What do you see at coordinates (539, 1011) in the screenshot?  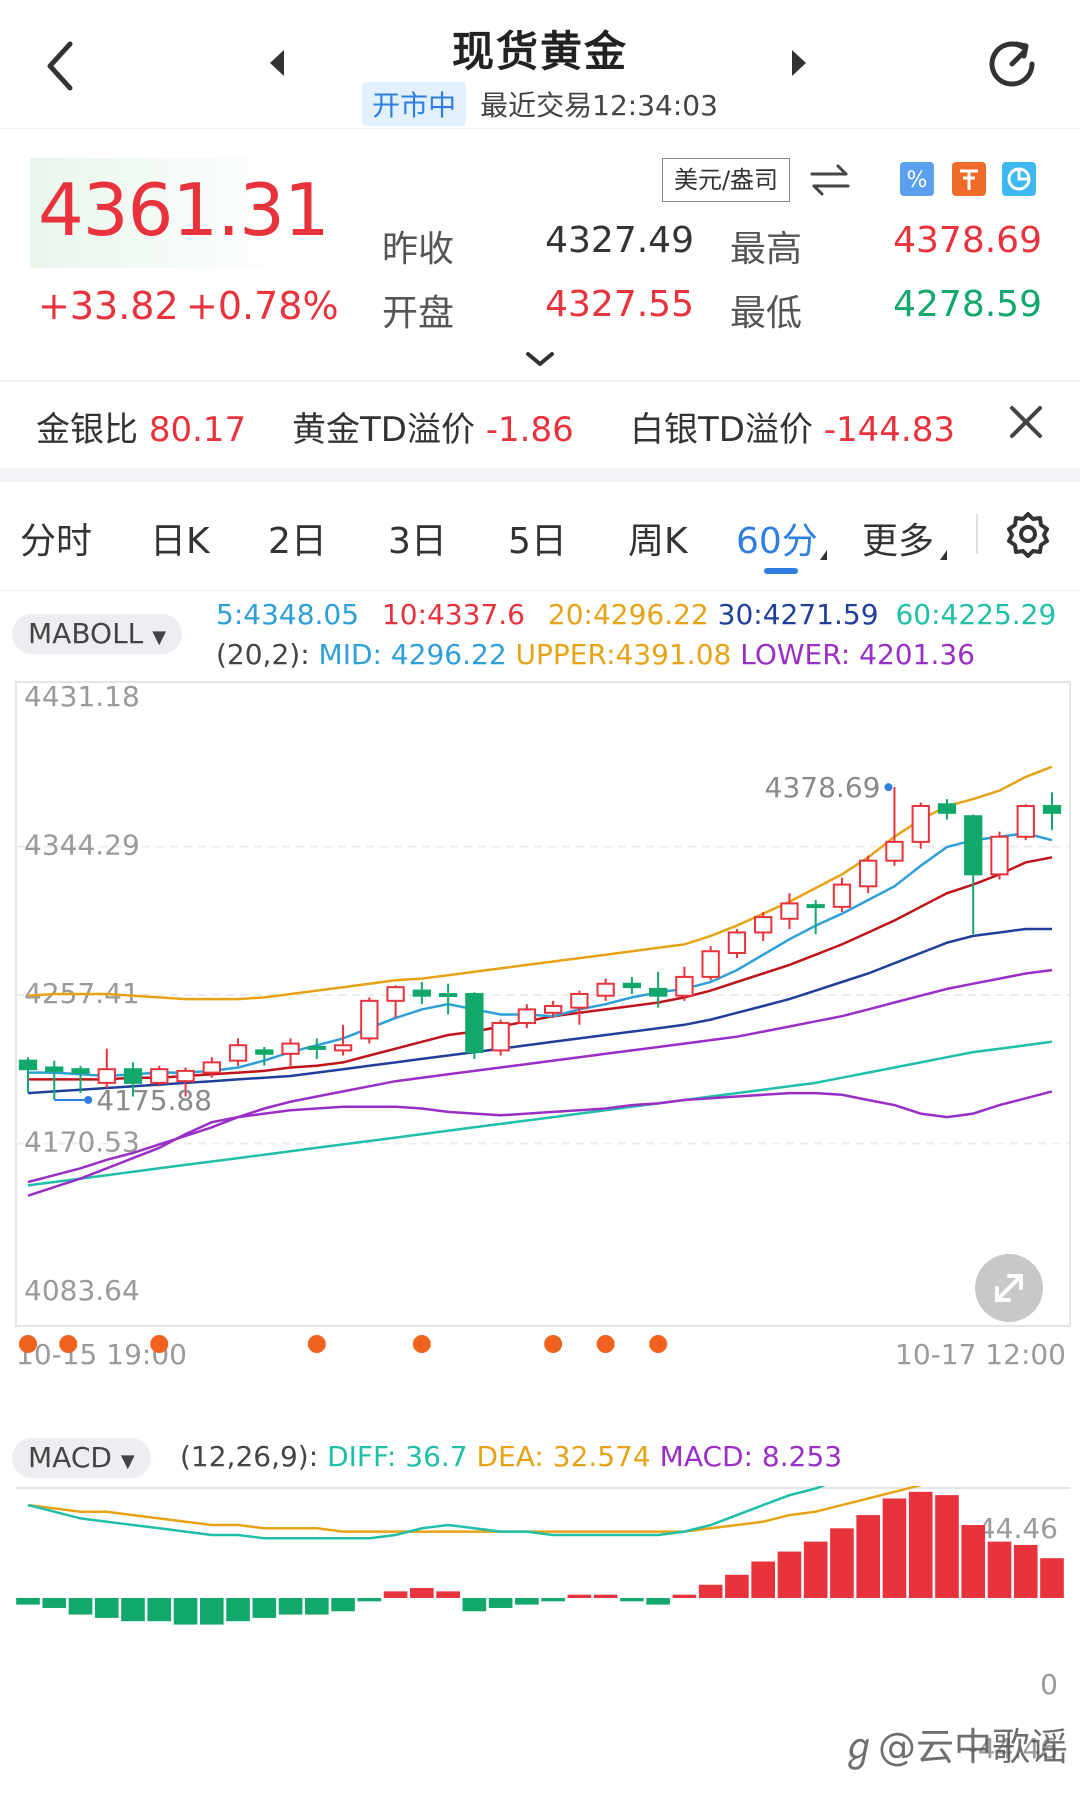 I see `boll-mid-line` at bounding box center [539, 1011].